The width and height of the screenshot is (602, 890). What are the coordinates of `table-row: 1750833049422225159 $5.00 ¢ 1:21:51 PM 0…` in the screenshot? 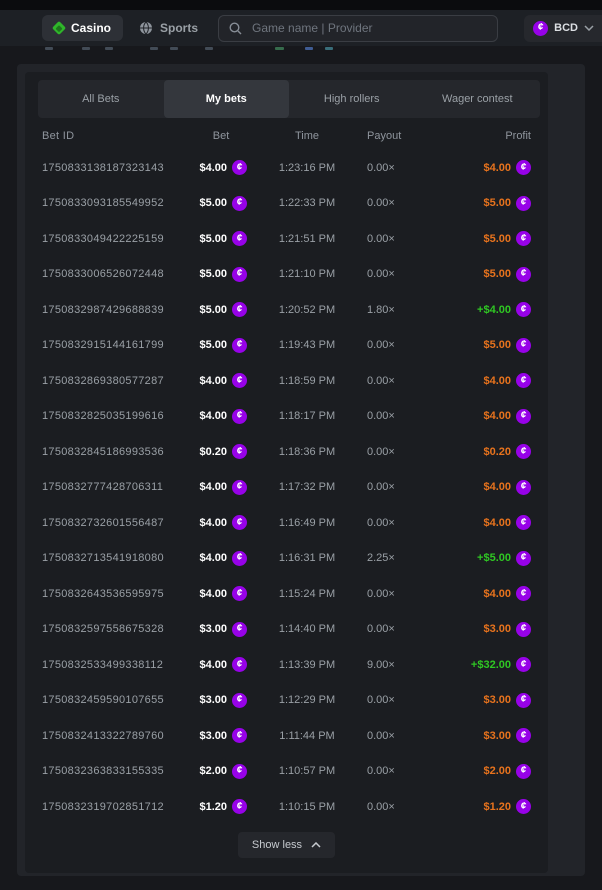 It's located at (286, 239).